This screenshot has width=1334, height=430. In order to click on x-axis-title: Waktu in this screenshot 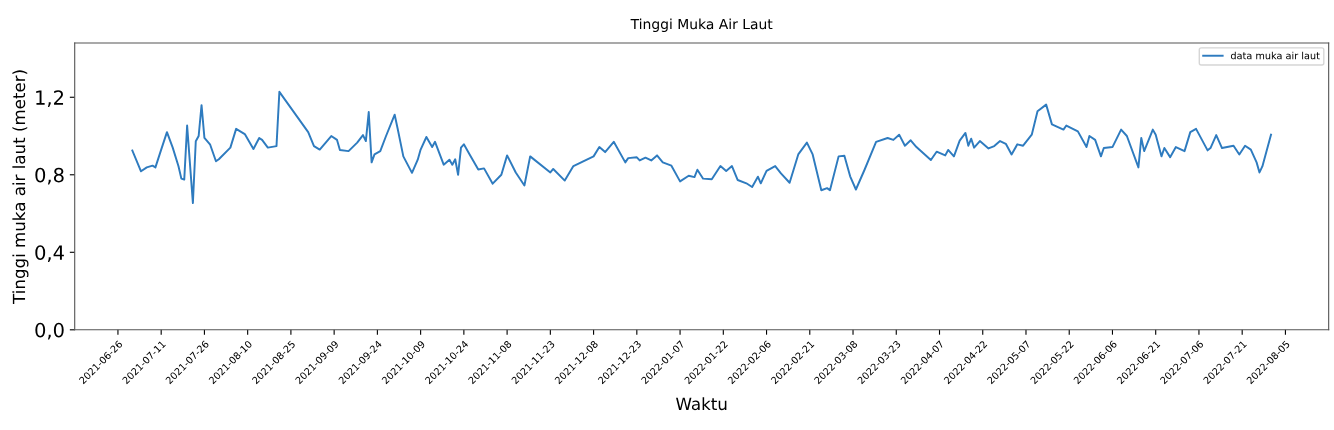, I will do `click(701, 404)`.